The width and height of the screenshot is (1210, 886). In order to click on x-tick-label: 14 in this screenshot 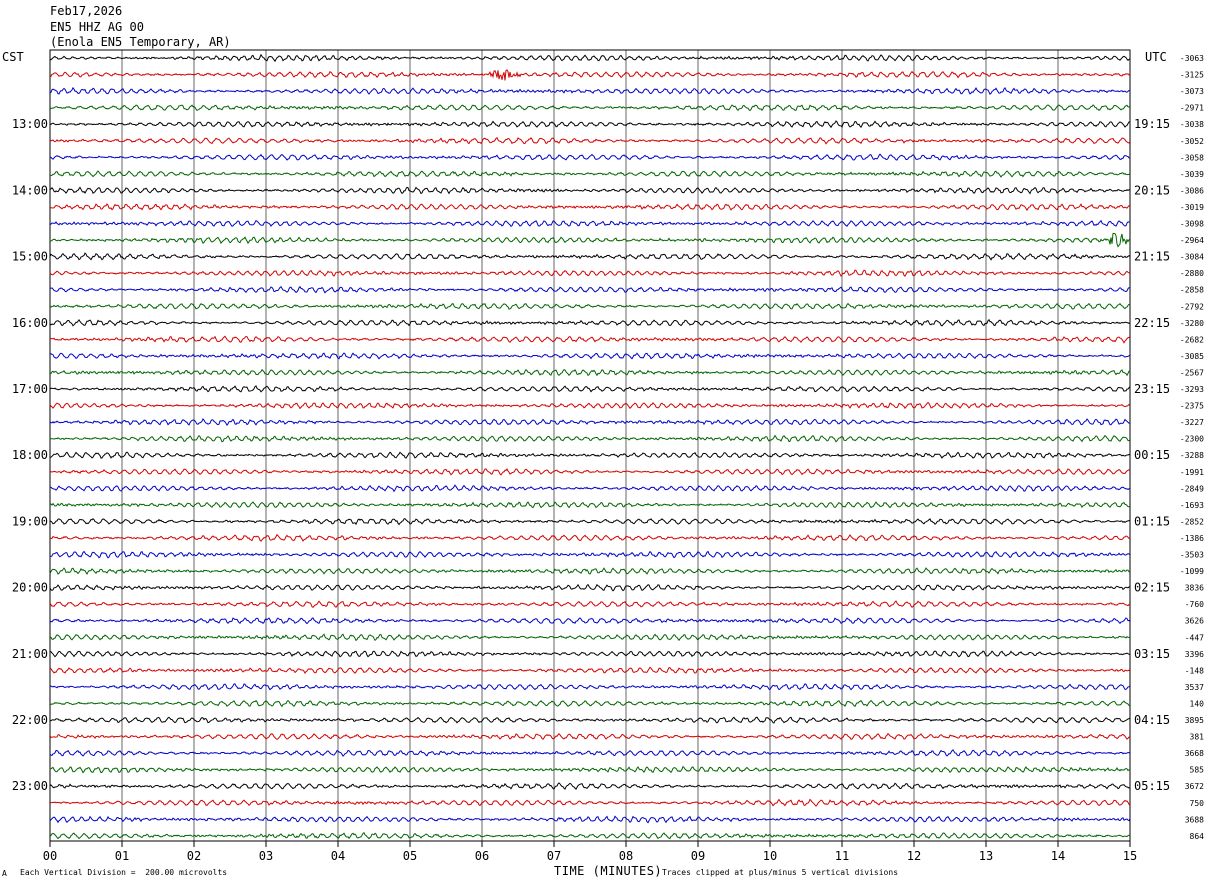, I will do `click(1058, 856)`.